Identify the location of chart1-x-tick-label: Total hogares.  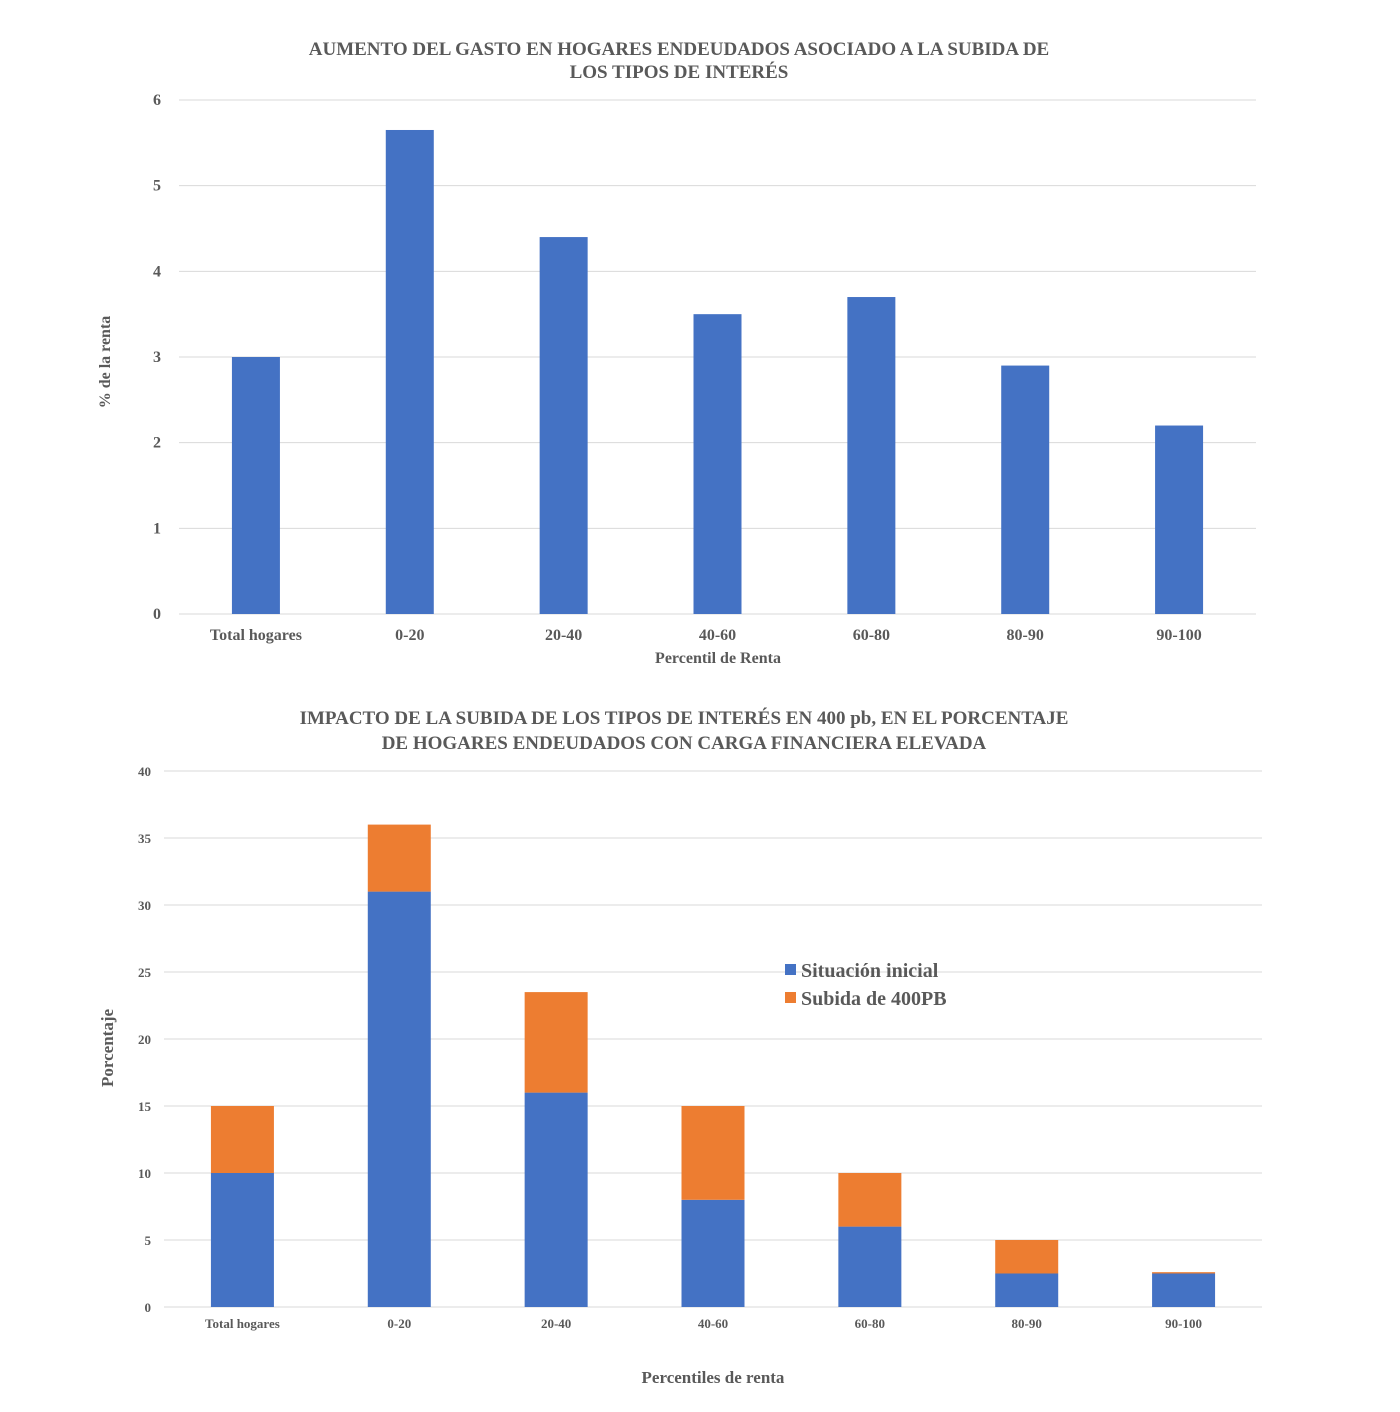
(256, 635).